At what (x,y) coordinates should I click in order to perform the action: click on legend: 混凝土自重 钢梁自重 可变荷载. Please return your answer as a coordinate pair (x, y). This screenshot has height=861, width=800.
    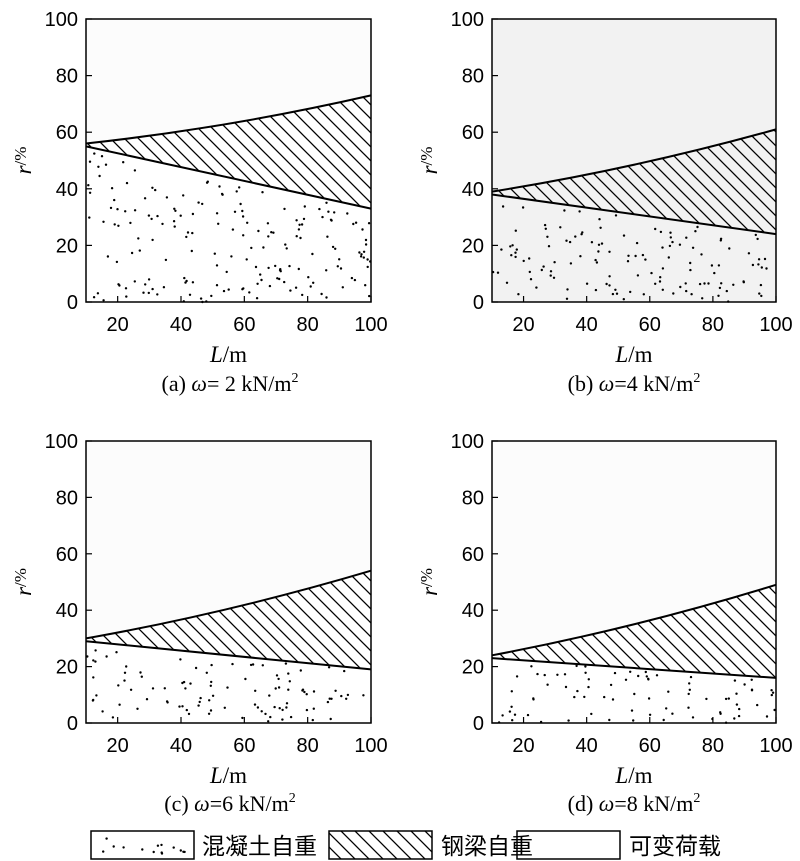
    Looking at the image, I should click on (405, 845).